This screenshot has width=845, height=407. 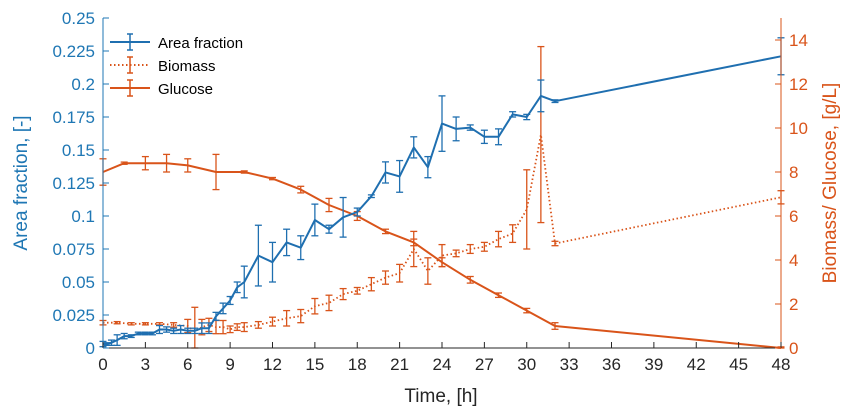 I want to click on left-y-axis-title: Area fraction, [-], so click(x=21, y=182).